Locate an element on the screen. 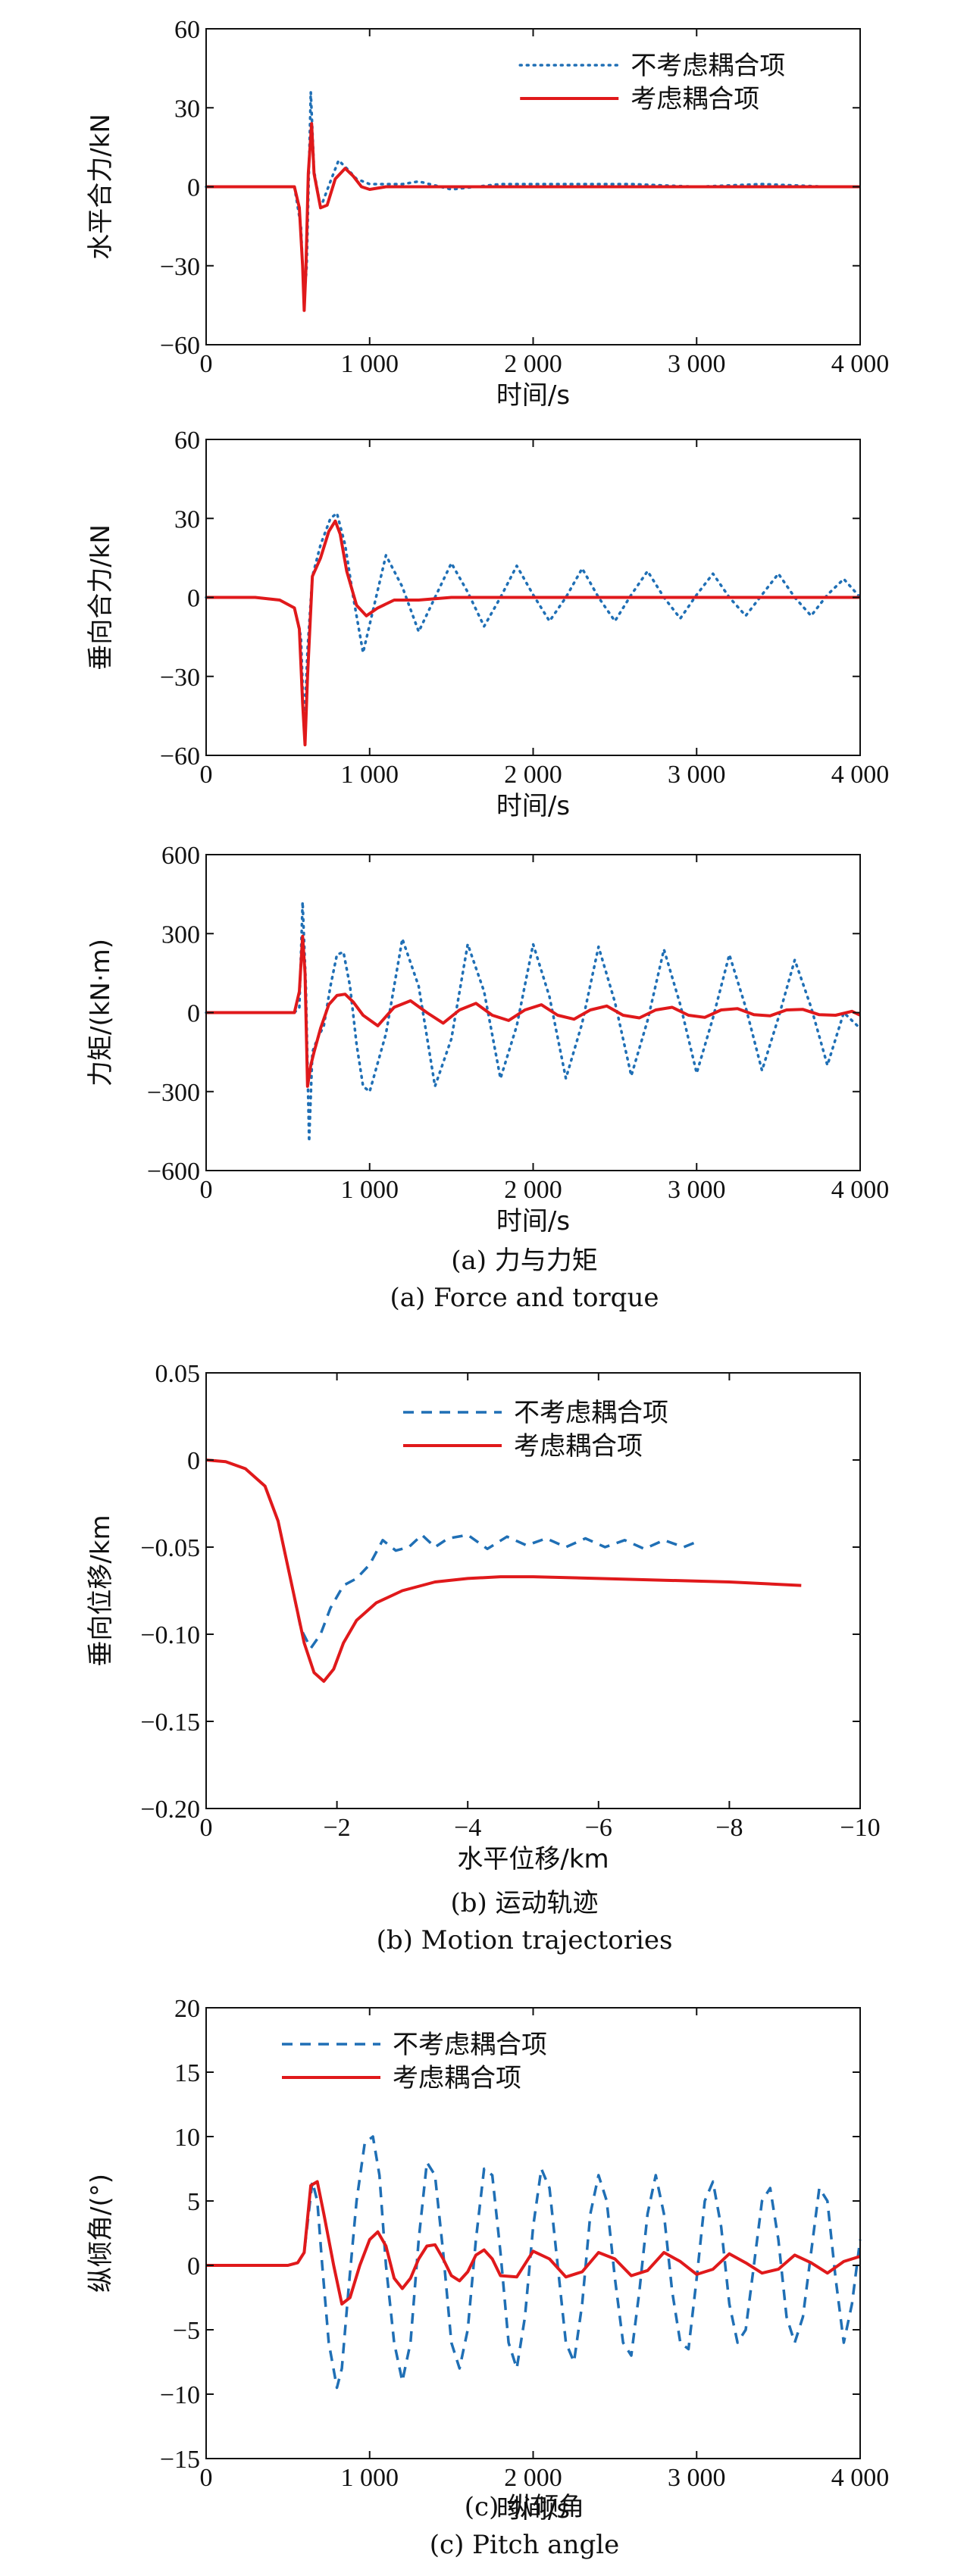  caption-c-en: (c) Pitch angle is located at coordinates (524, 2545).